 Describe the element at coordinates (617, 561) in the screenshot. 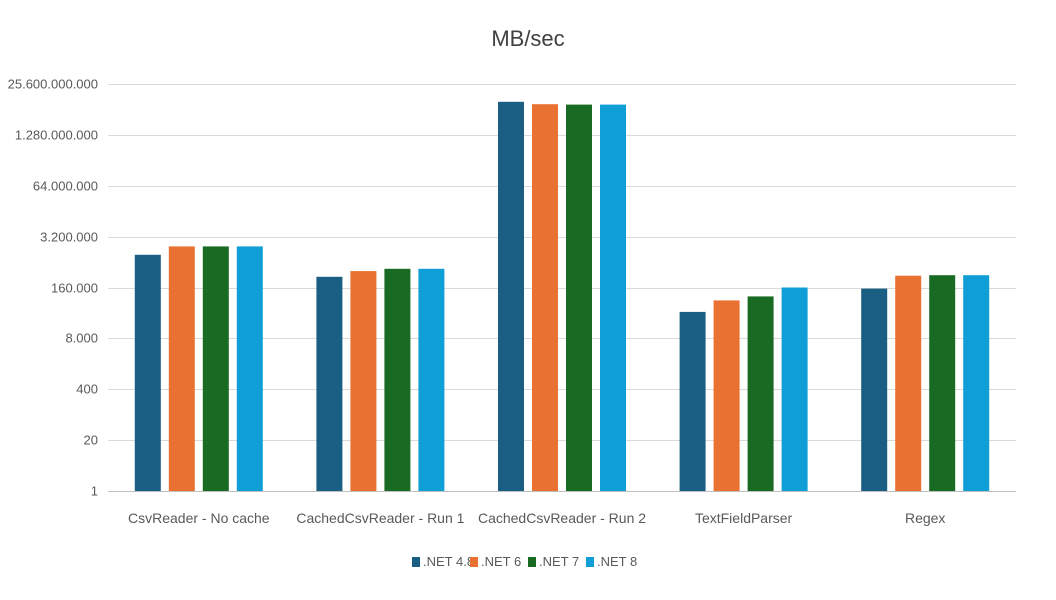

I see `legend-label: .NET 8` at that location.